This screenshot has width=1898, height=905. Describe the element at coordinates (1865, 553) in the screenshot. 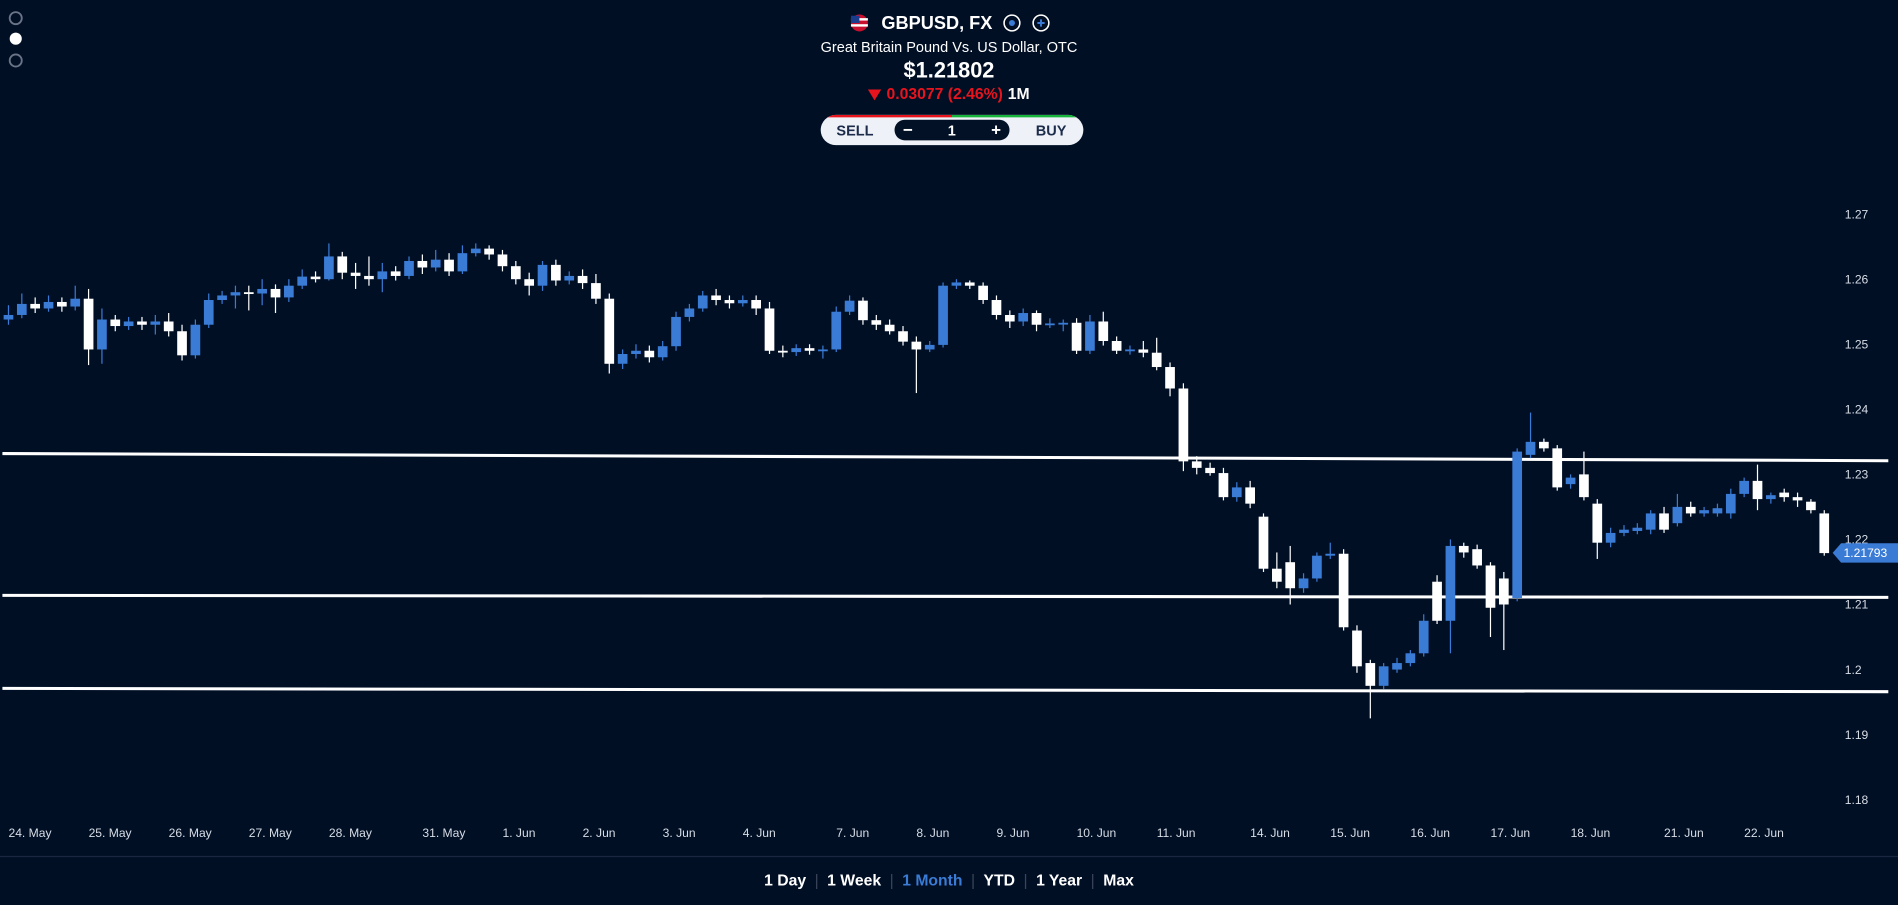

I see `last-price-tag` at that location.